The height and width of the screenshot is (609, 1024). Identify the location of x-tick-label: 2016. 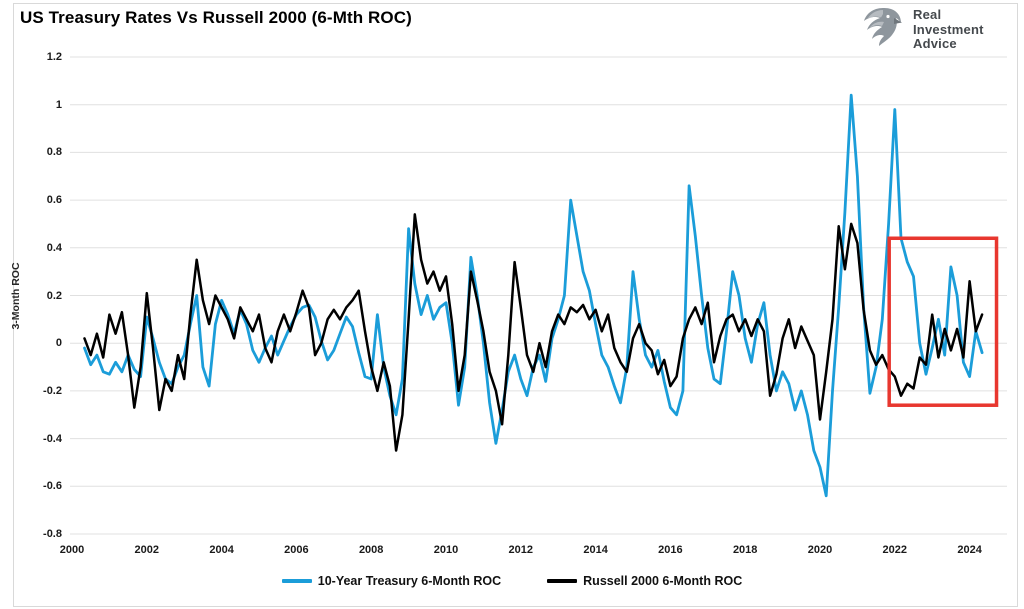
(670, 550).